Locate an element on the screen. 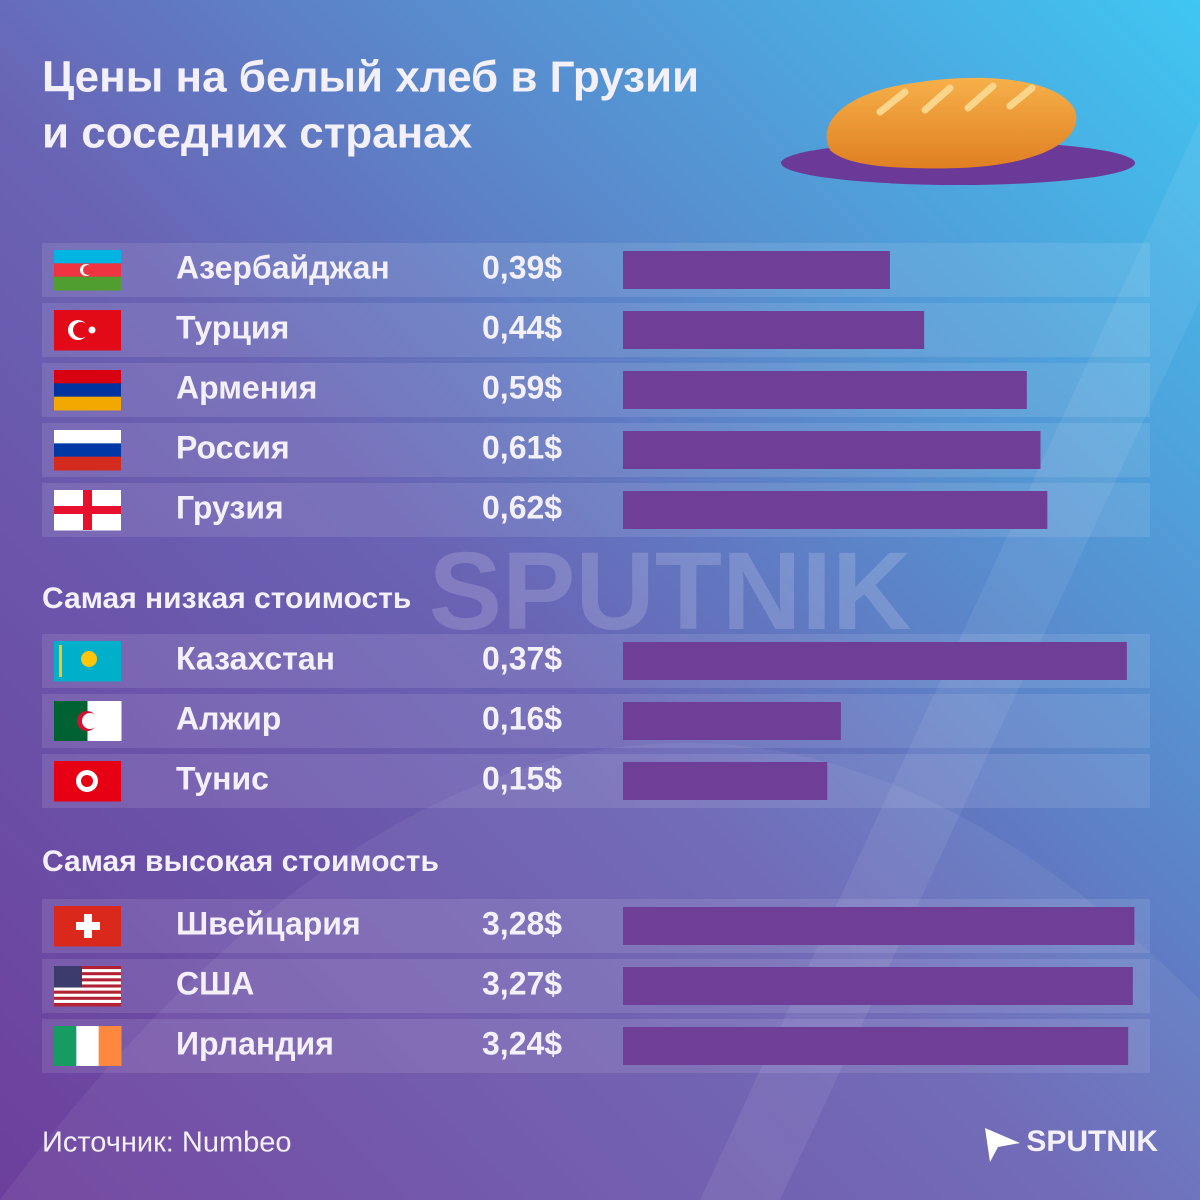  country-name: Россия is located at coordinates (233, 447).